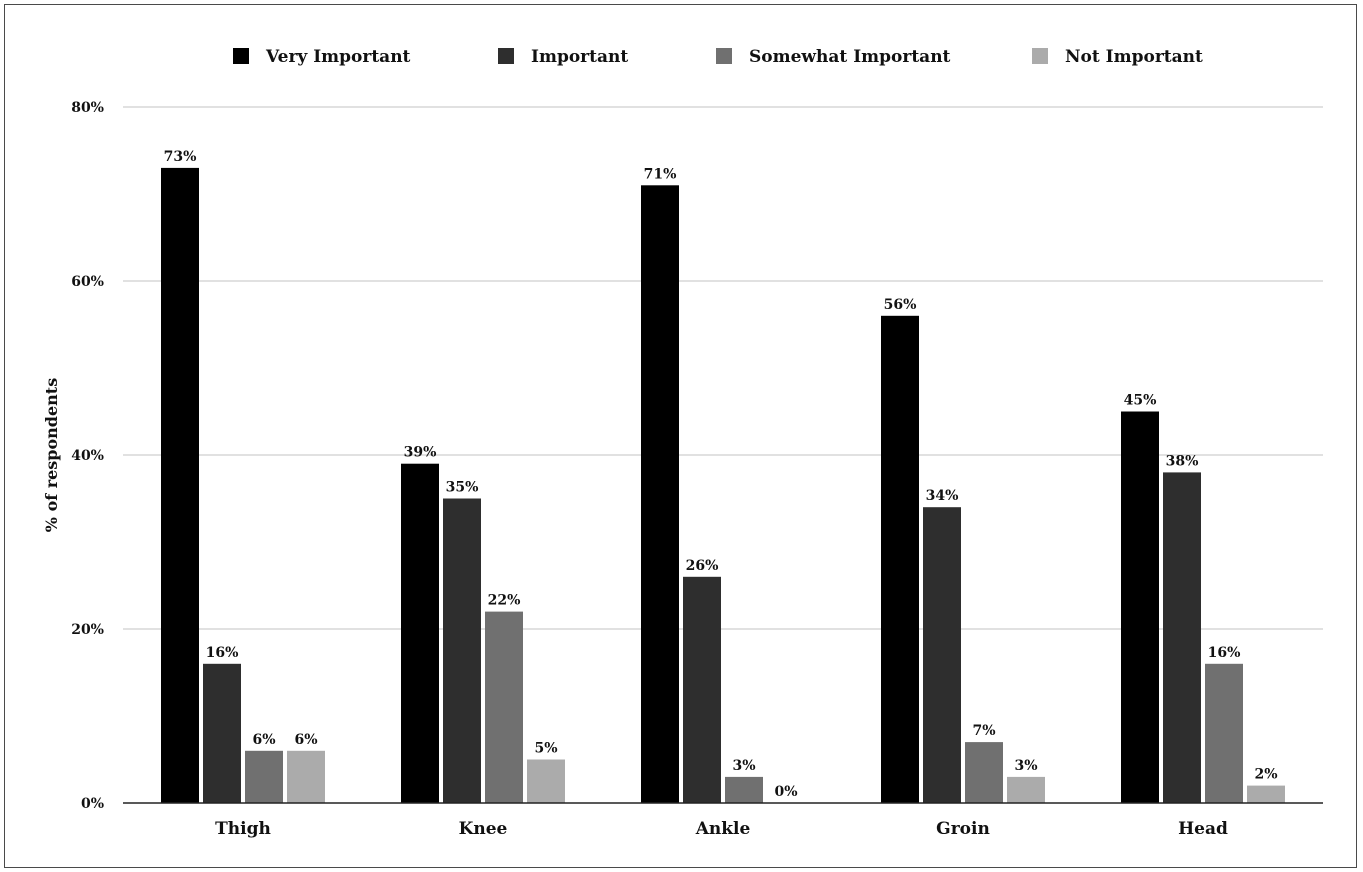 This screenshot has width=1363, height=872. What do you see at coordinates (1203, 829) in the screenshot?
I see `x-category-label: Head` at bounding box center [1203, 829].